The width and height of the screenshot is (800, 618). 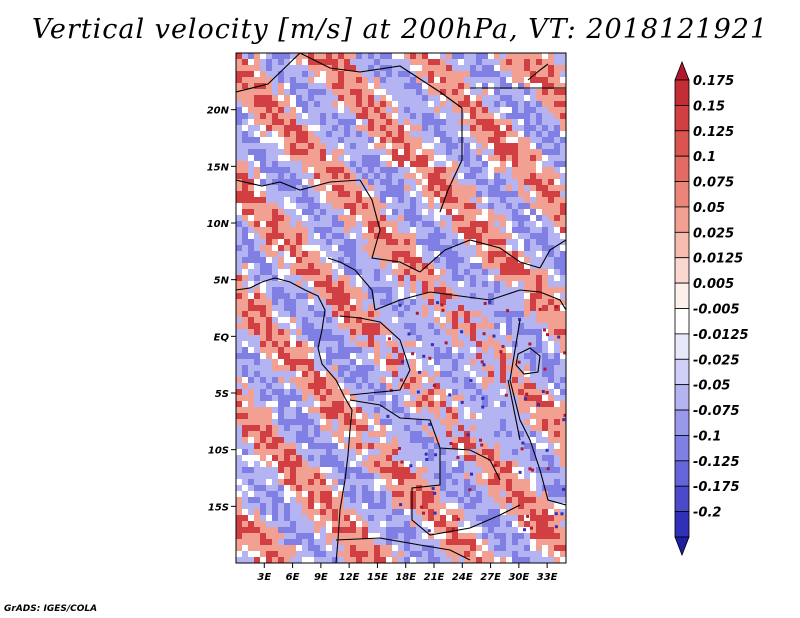 What do you see at coordinates (490, 577) in the screenshot?
I see `lon-tick-label: 27E` at bounding box center [490, 577].